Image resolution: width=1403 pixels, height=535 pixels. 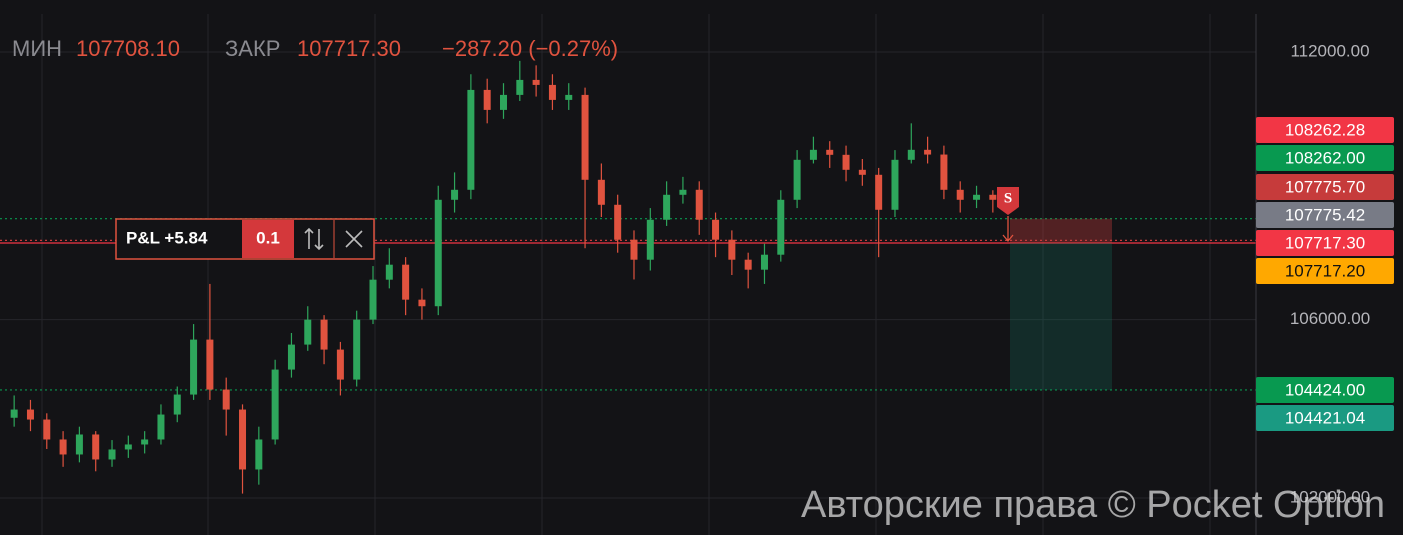 What do you see at coordinates (530, 48) in the screenshot?
I see `change: −287.20 (−0.27%)` at bounding box center [530, 48].